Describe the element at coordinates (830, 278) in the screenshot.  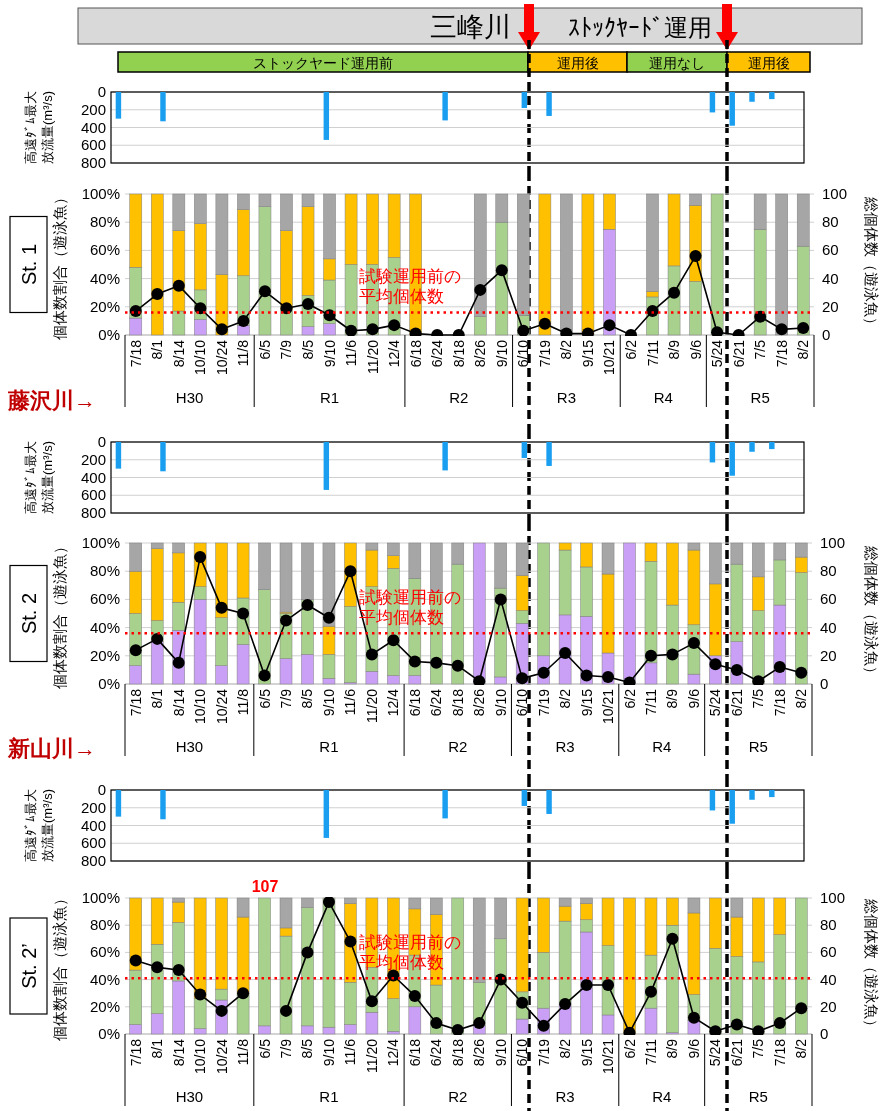
I see `y2-tick-label: 40` at that location.